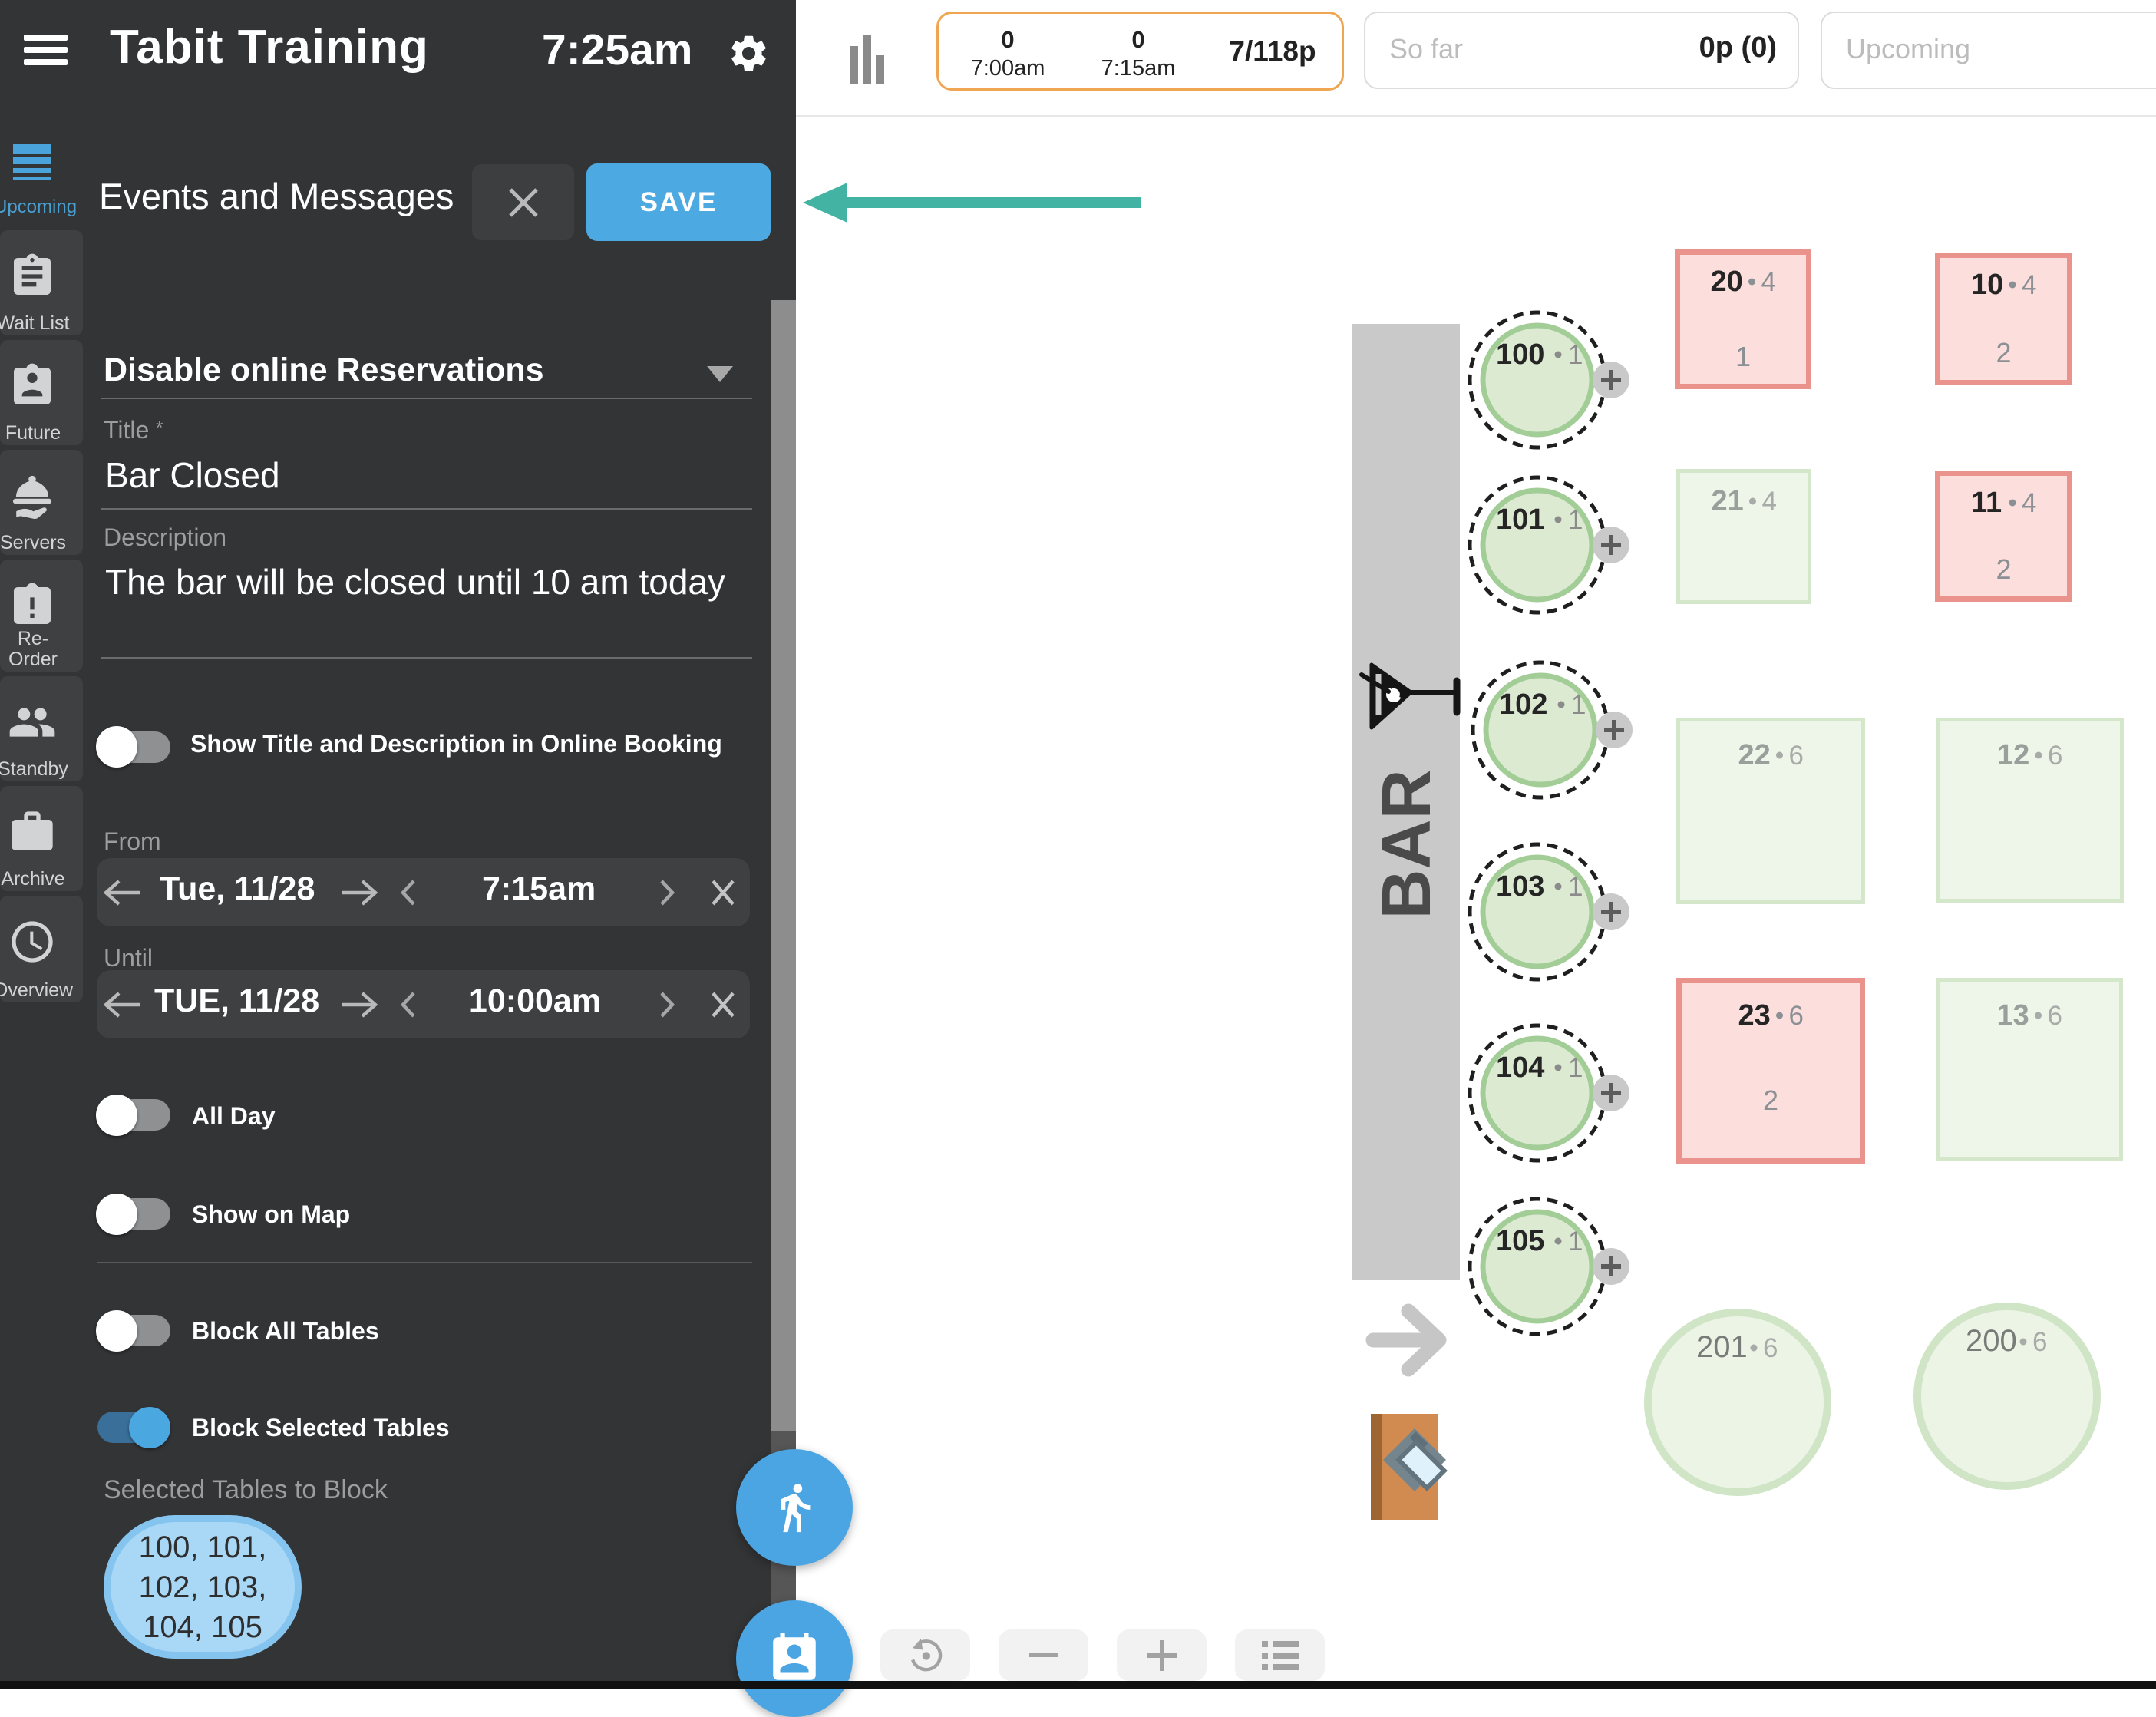 The width and height of the screenshot is (2156, 1717). I want to click on svg-text: 200, so click(1991, 1341).